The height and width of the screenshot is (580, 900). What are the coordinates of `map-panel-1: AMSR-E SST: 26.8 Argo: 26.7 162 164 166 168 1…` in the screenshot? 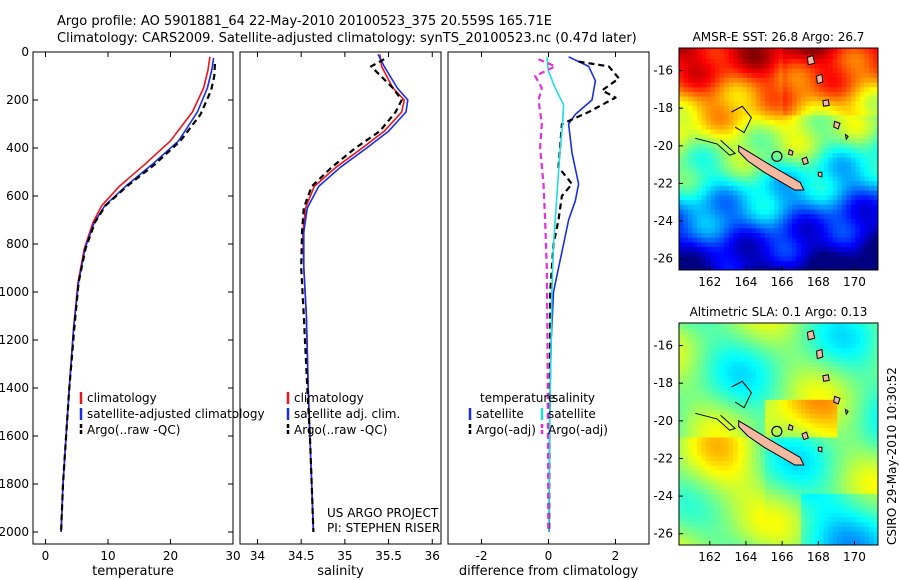 It's located at (766, 159).